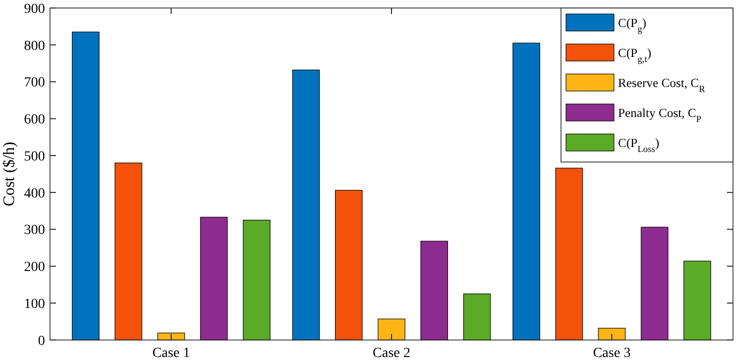  I want to click on y-tick-label: 200, so click(34, 268).